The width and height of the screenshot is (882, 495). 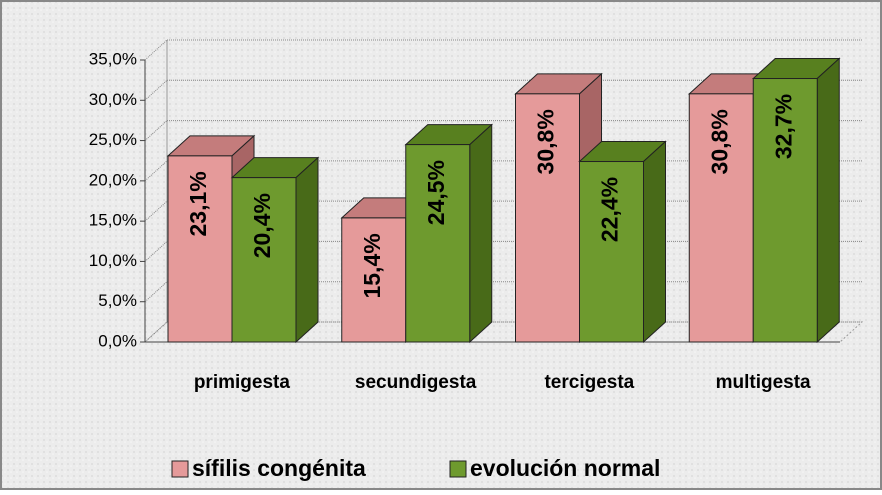 I want to click on legend-label: evolución normal, so click(x=565, y=468).